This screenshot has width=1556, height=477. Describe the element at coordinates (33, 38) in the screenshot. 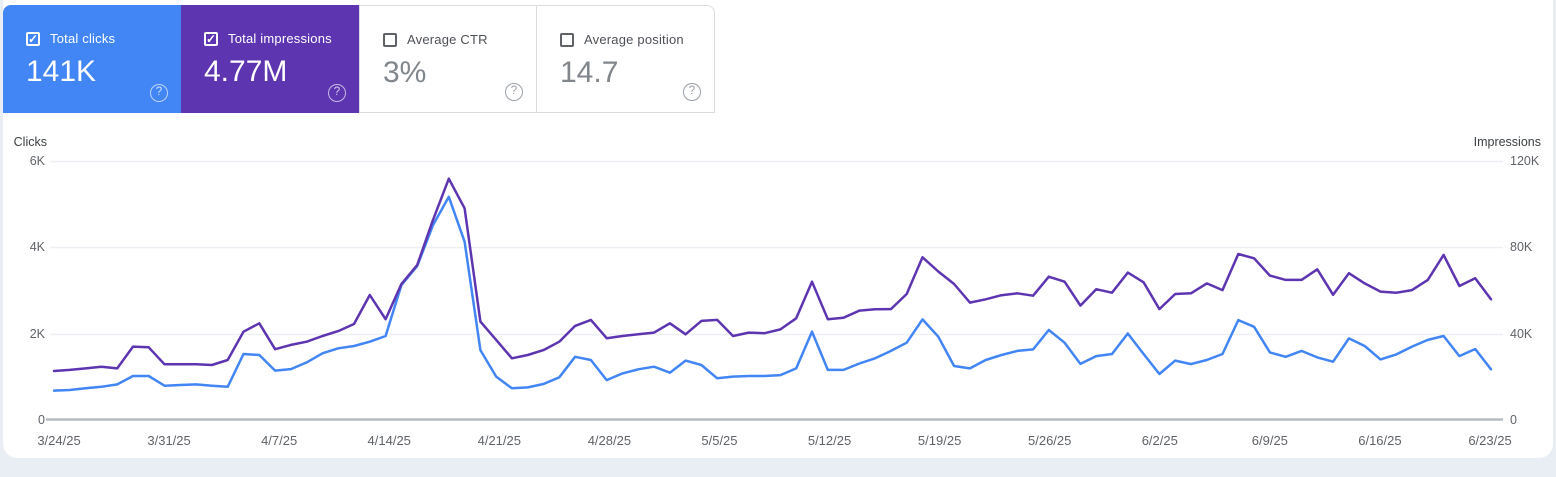

I see `checkbox-total-clicks` at that location.